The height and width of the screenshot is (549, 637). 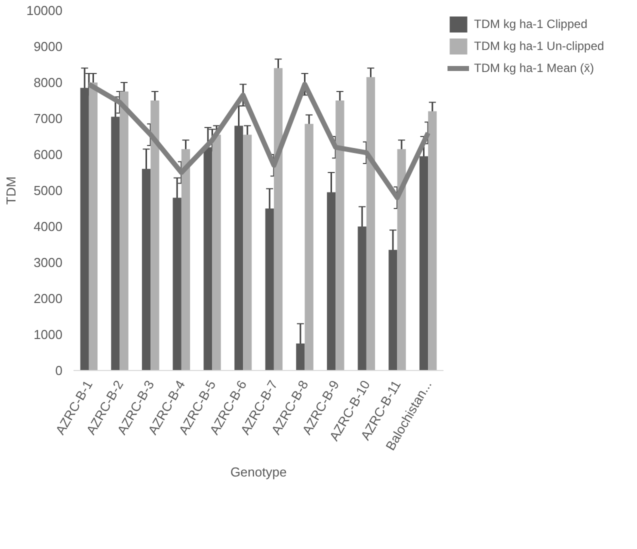 What do you see at coordinates (48, 262) in the screenshot?
I see `y-tick-label: 3000` at bounding box center [48, 262].